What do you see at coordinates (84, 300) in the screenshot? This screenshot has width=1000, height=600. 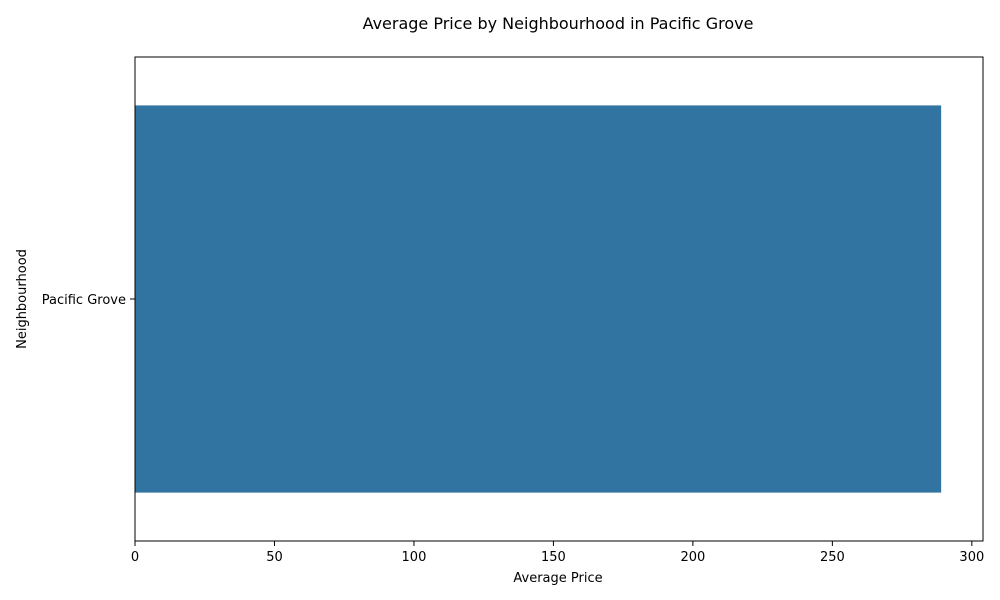 I see `y-tick-label: Pacific Grove` at bounding box center [84, 300].